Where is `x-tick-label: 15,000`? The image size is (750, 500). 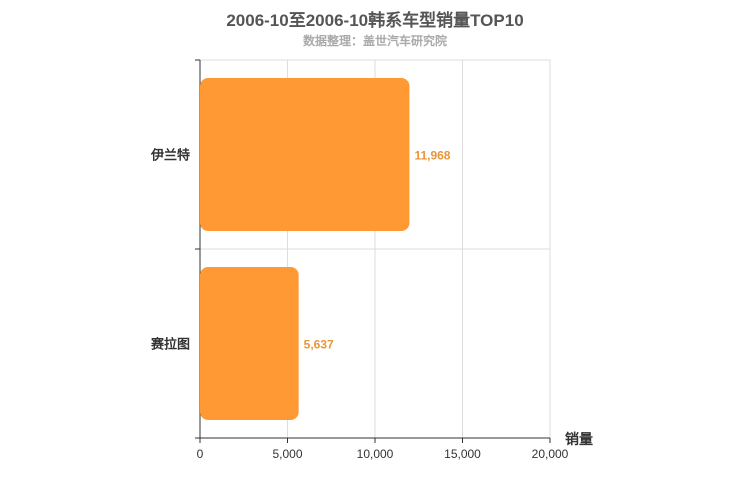 x-tick-label: 15,000 is located at coordinates (462, 454).